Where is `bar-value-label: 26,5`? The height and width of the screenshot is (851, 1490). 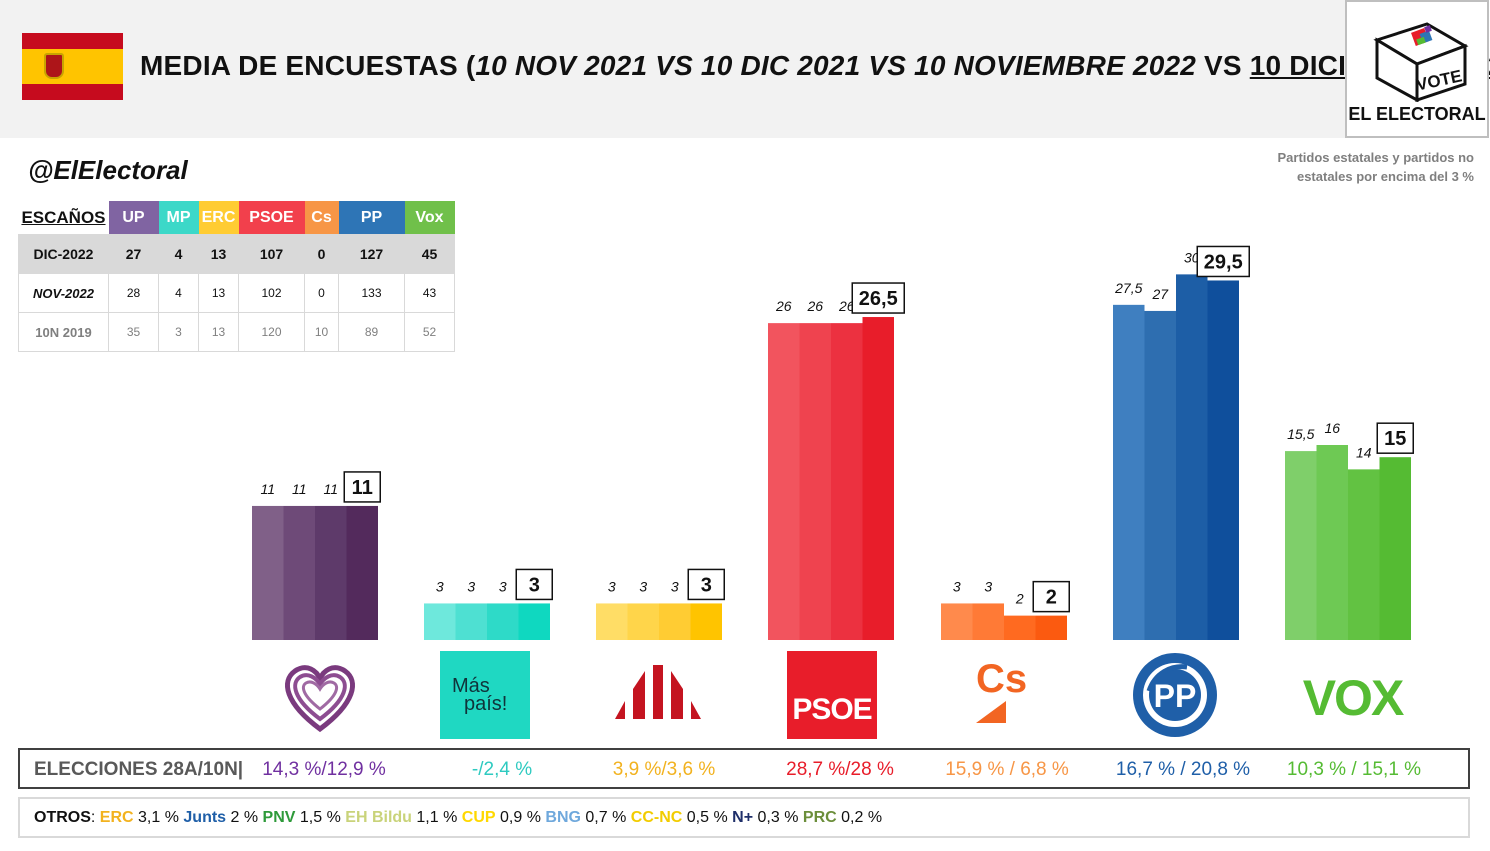
bar-value-label: 26,5 is located at coordinates (878, 299).